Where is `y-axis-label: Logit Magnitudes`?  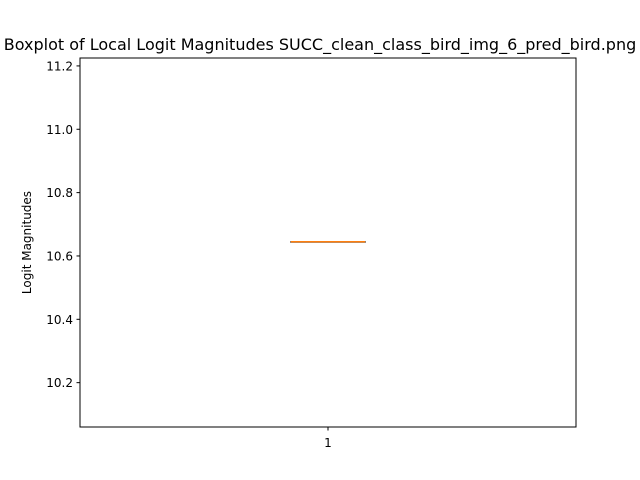 y-axis-label: Logit Magnitudes is located at coordinates (27, 242).